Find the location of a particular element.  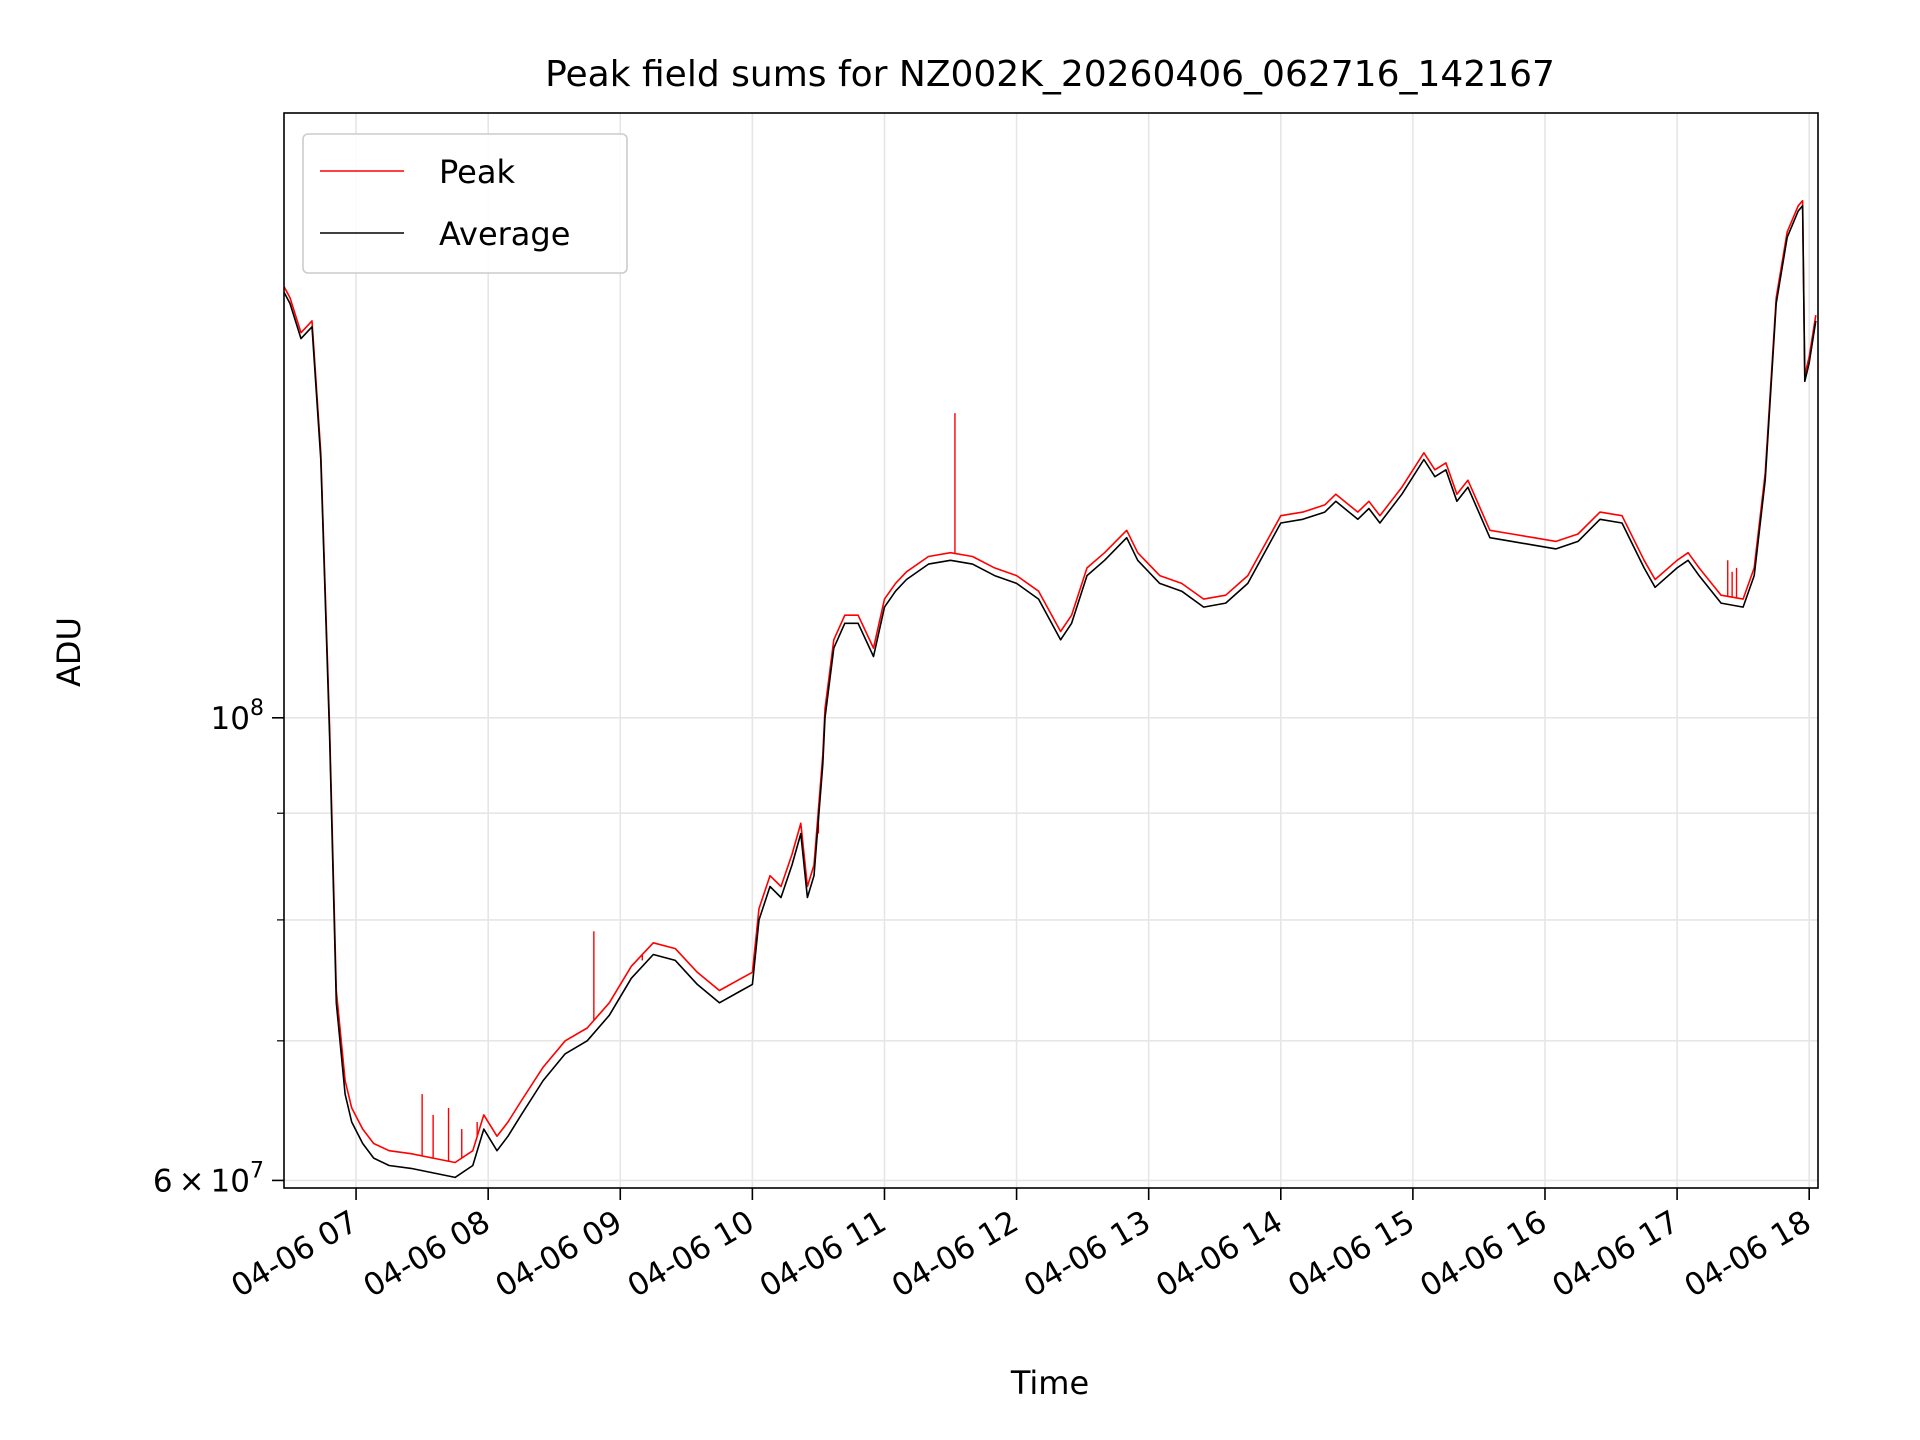

legend: Peak Average is located at coordinates (465, 203).